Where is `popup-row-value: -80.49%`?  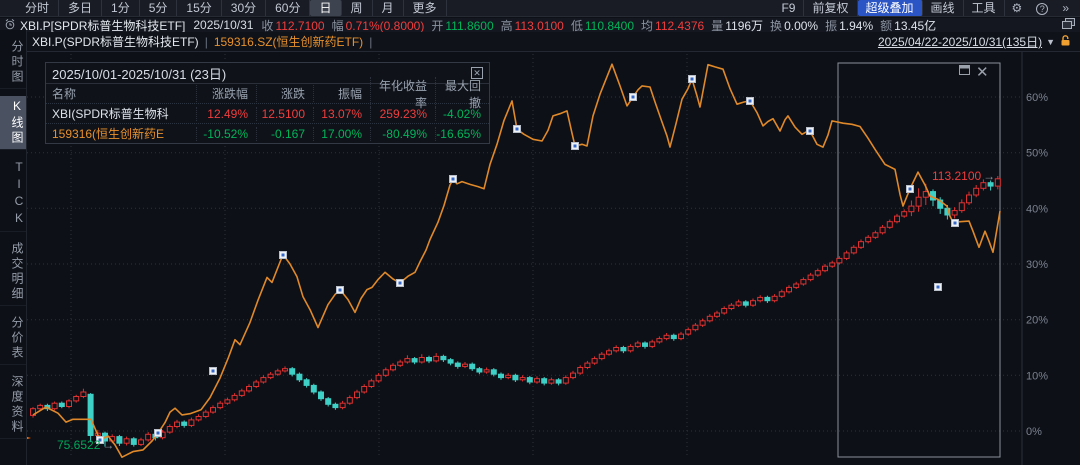
popup-row-value: -80.49% is located at coordinates (402, 133).